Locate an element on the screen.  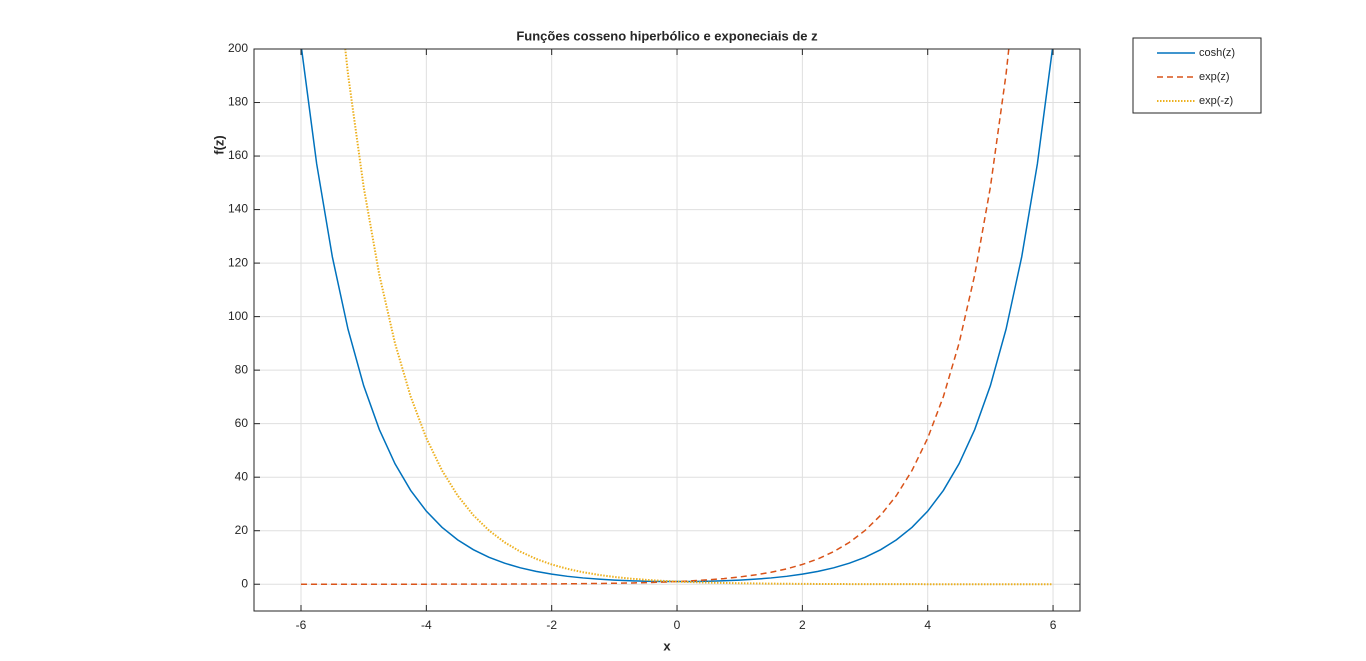
x-tick-label: 2 is located at coordinates (802, 625).